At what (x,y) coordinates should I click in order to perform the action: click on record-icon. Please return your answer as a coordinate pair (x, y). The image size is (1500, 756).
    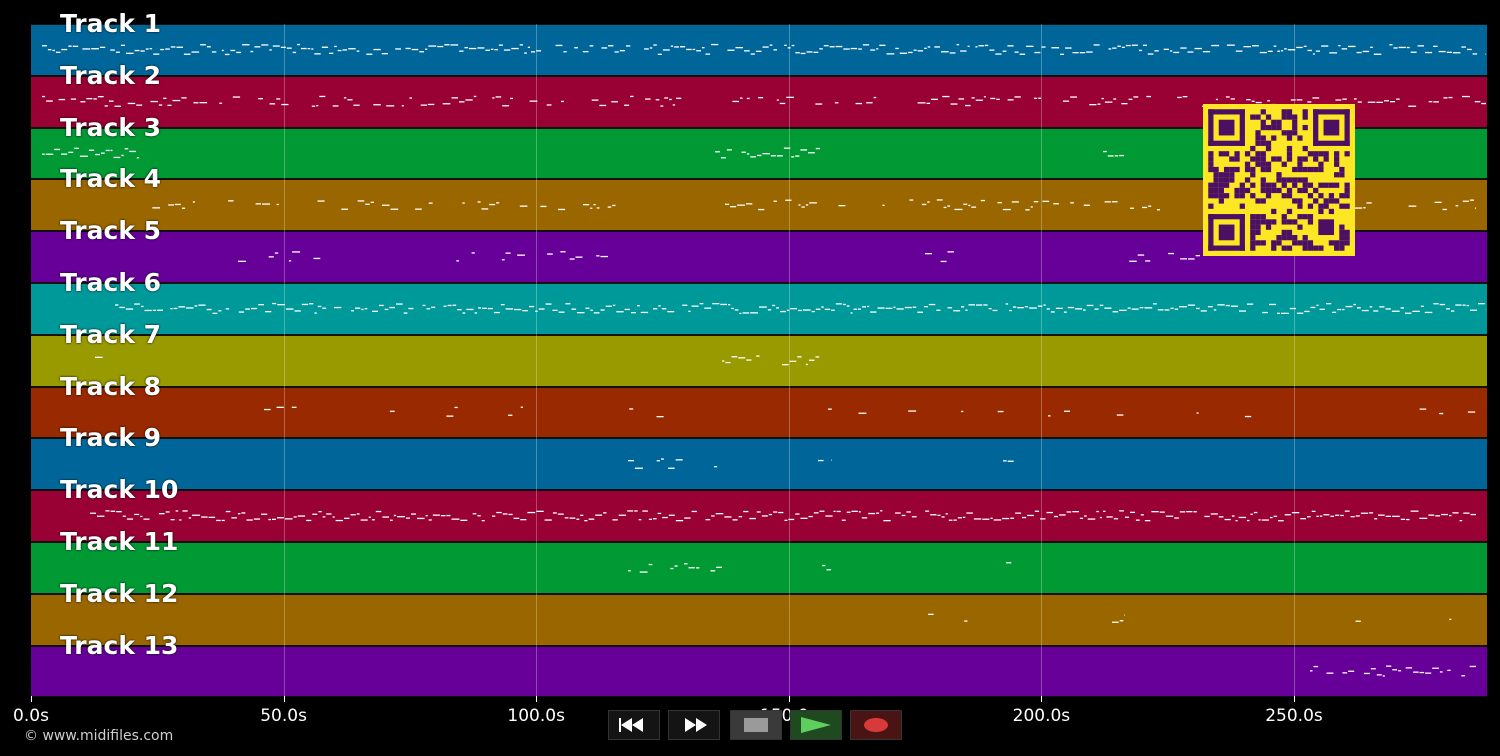
    Looking at the image, I should click on (876, 725).